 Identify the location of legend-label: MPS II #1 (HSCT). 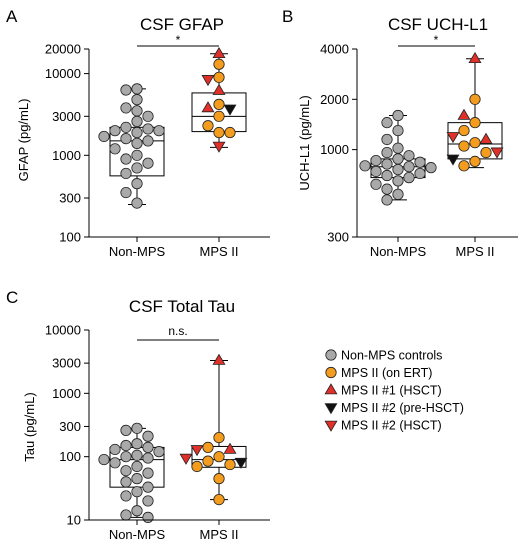
(391, 391).